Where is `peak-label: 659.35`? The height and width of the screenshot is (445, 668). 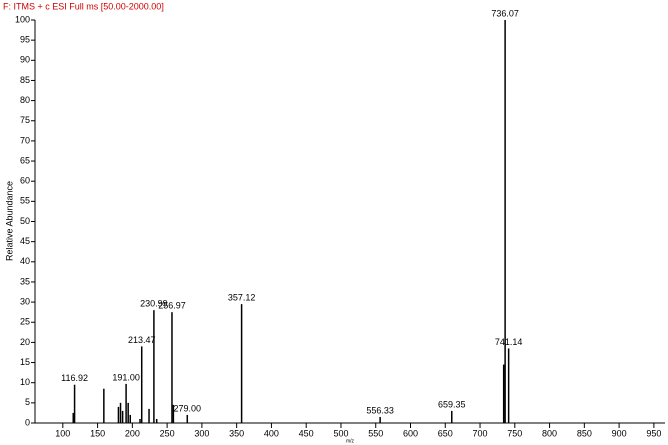 peak-label: 659.35 is located at coordinates (452, 404).